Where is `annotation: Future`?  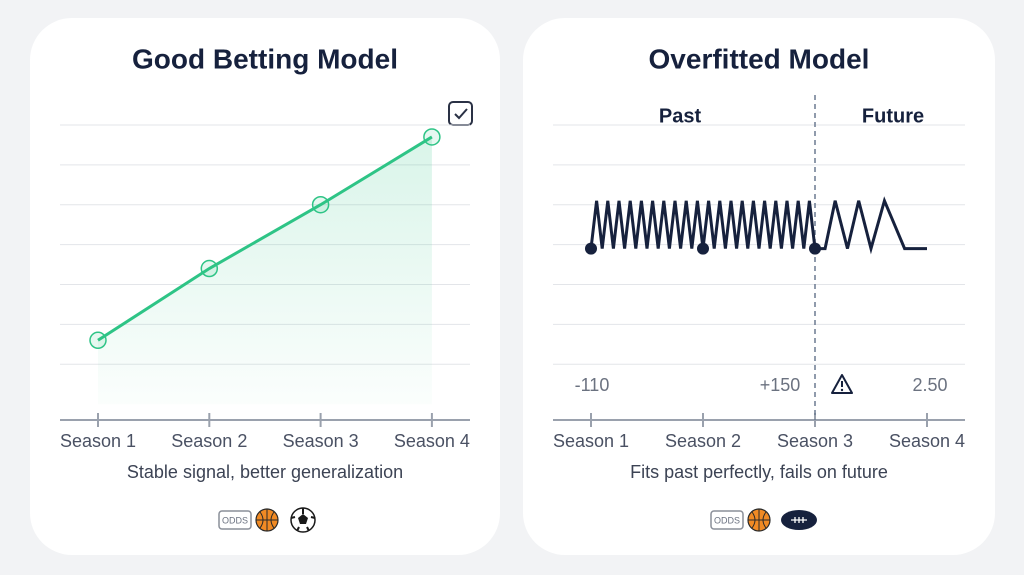 annotation: Future is located at coordinates (893, 116).